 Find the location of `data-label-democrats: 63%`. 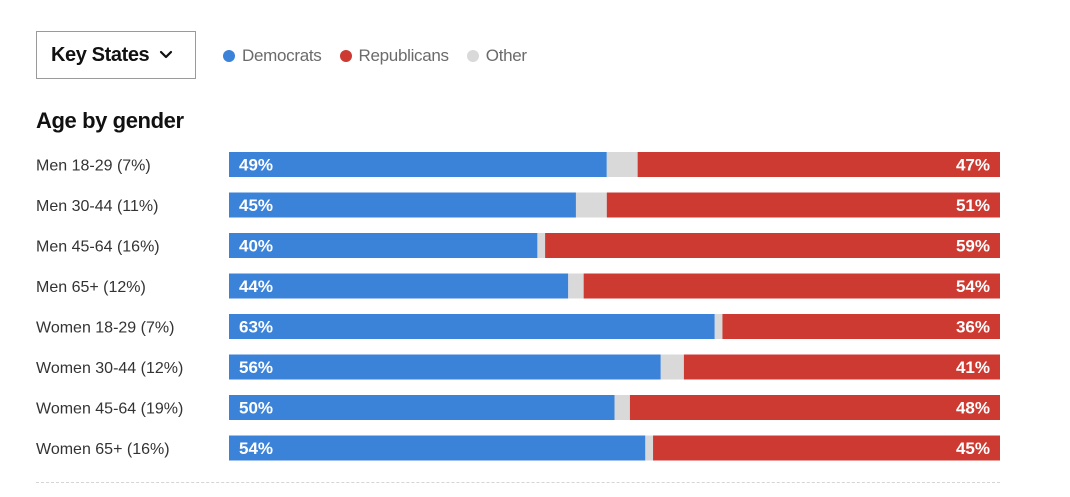

data-label-democrats: 63% is located at coordinates (256, 327).